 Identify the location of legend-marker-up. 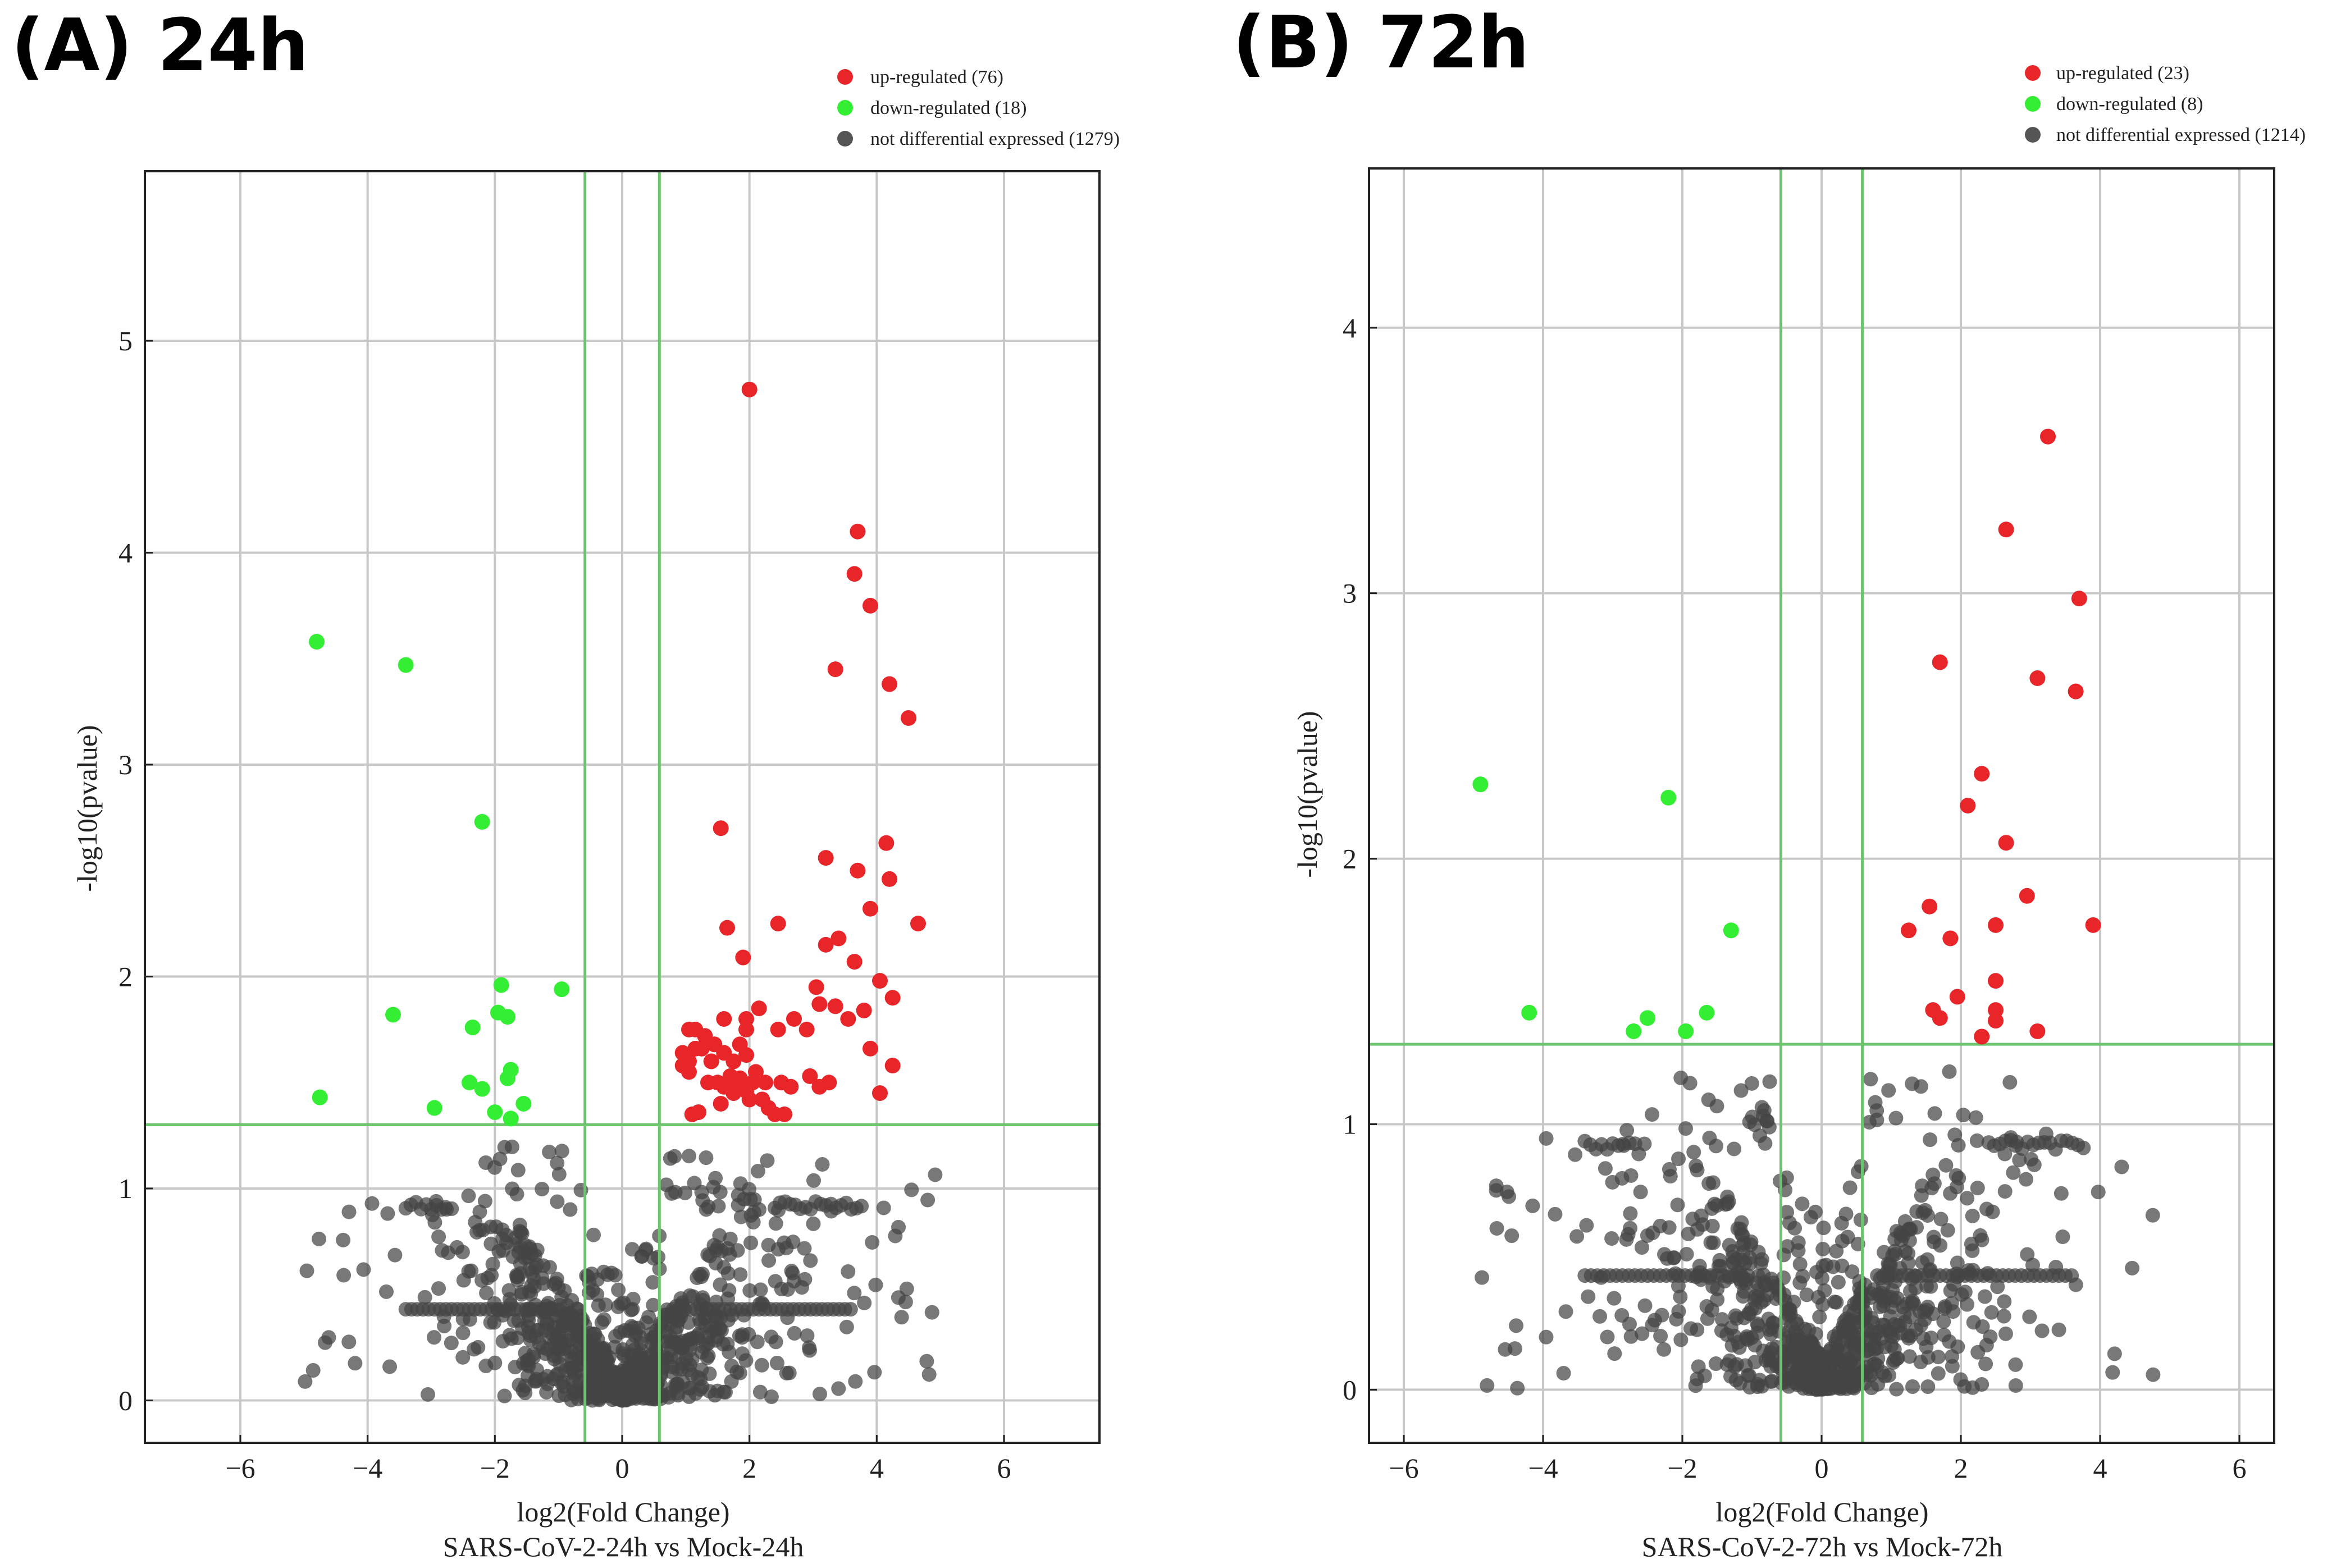
(845, 77).